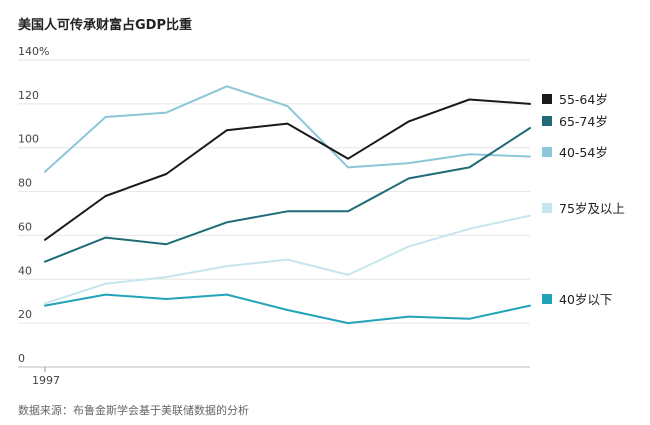 The width and height of the screenshot is (650, 425). I want to click on source-note: 数据来源：布鲁金斯学会基于美联储数据的分析, so click(133, 410).